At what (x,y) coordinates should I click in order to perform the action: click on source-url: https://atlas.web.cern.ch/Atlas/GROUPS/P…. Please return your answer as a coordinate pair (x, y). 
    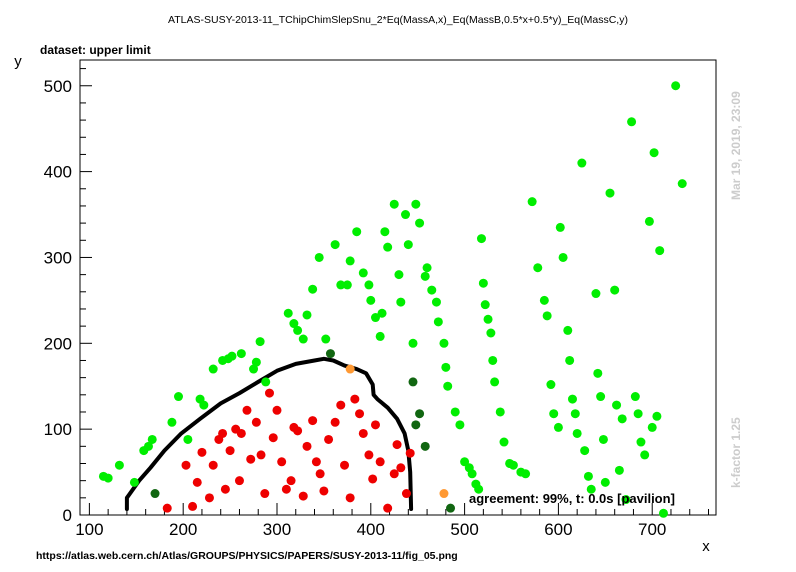
    Looking at the image, I should click on (247, 556).